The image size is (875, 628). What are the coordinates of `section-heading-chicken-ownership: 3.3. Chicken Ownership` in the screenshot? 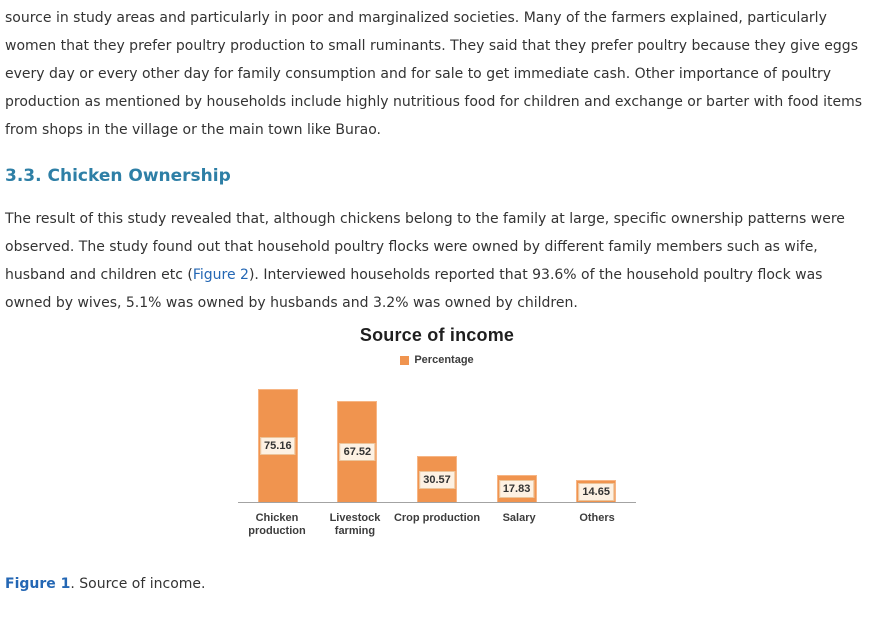 It's located at (118, 176).